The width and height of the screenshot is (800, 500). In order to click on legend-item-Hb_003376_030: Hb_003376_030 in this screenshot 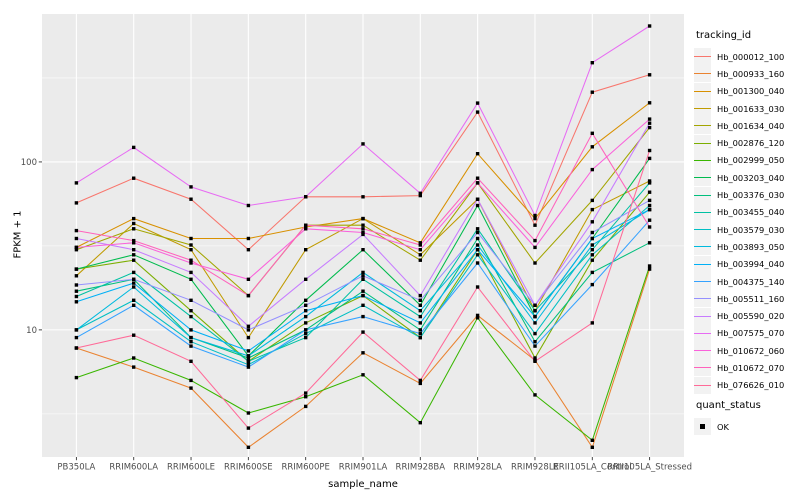, I will do `click(747, 195)`.